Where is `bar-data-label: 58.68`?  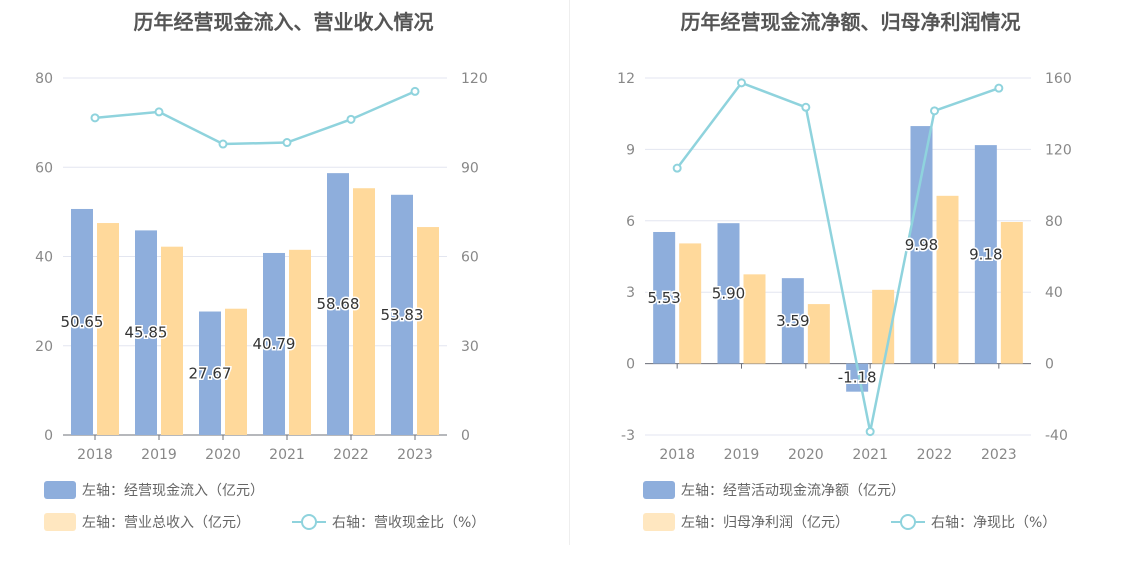
bar-data-label: 58.68 is located at coordinates (338, 304).